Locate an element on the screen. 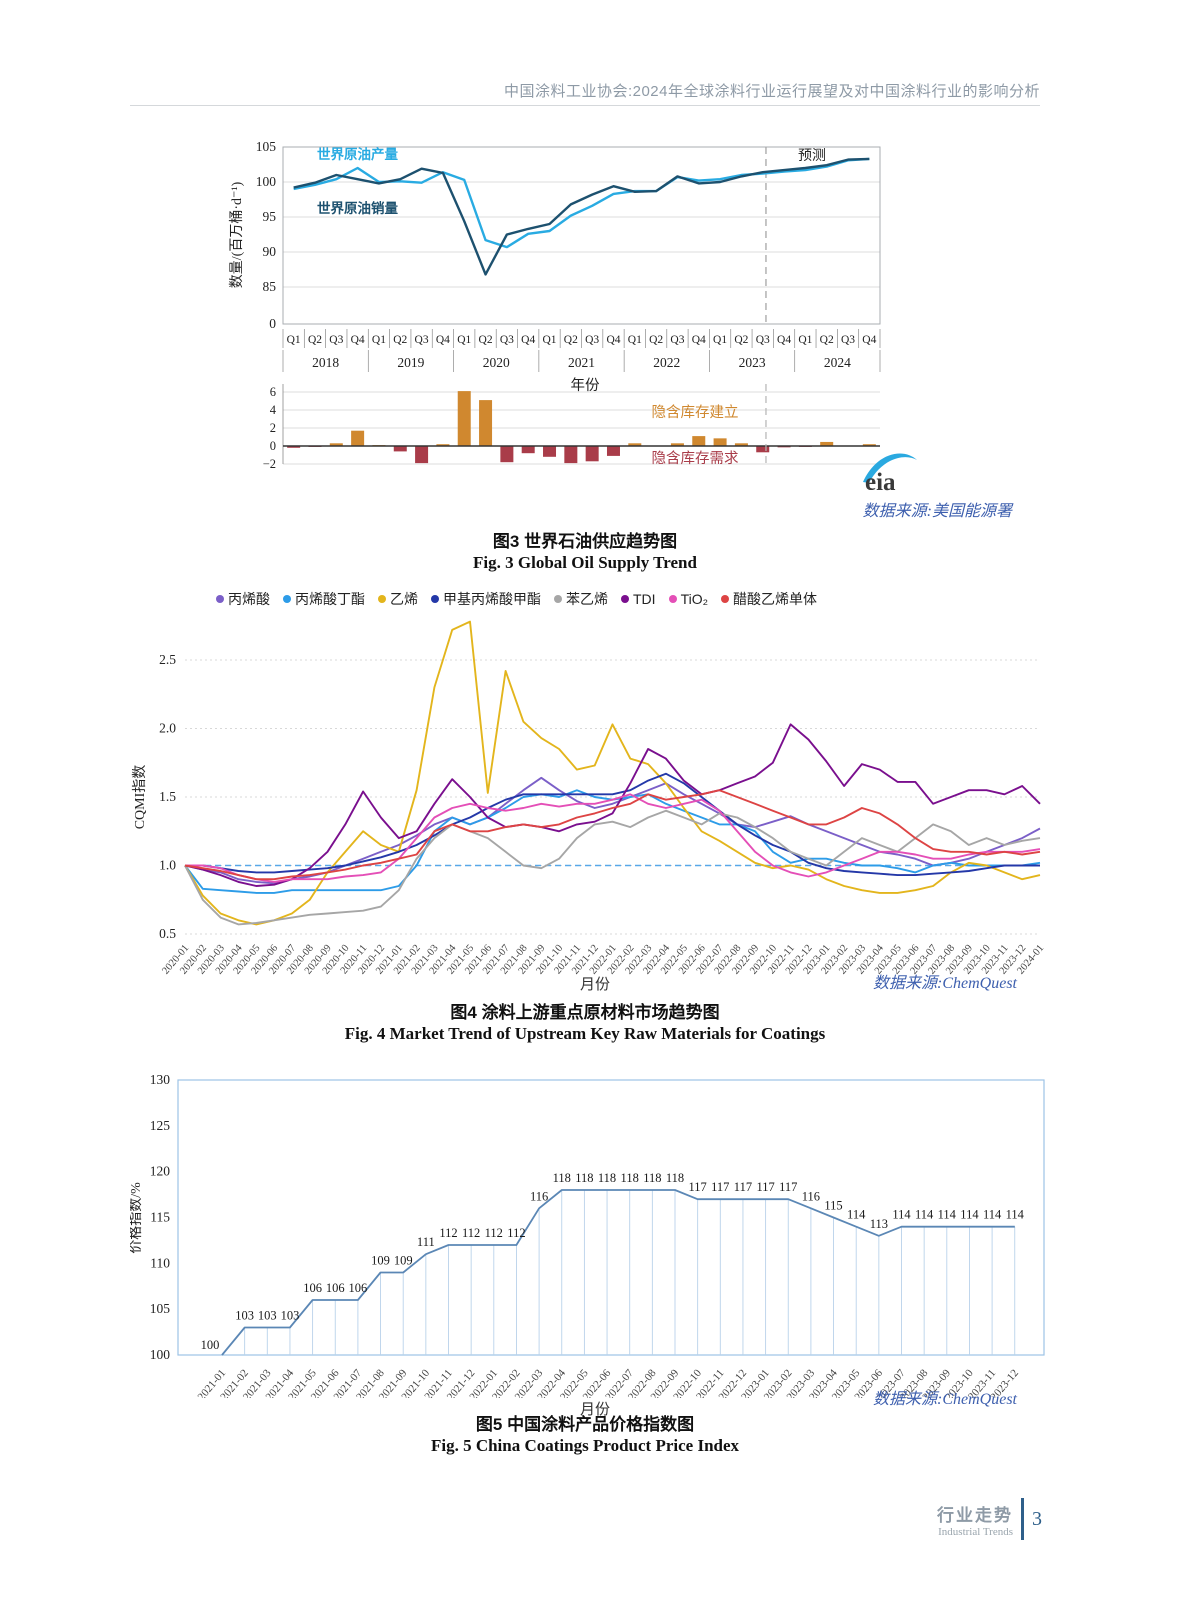 This screenshot has height=1600, width=1187. svg-text: 2.5 is located at coordinates (167, 659).